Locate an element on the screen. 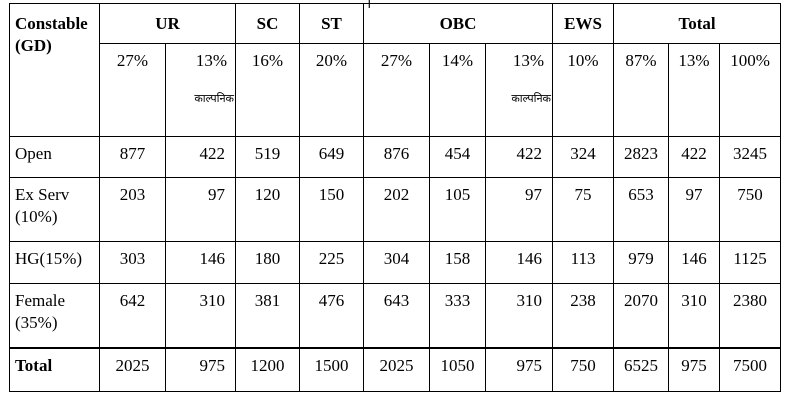 The height and width of the screenshot is (400, 791). table-cell: 180 is located at coordinates (267, 262).